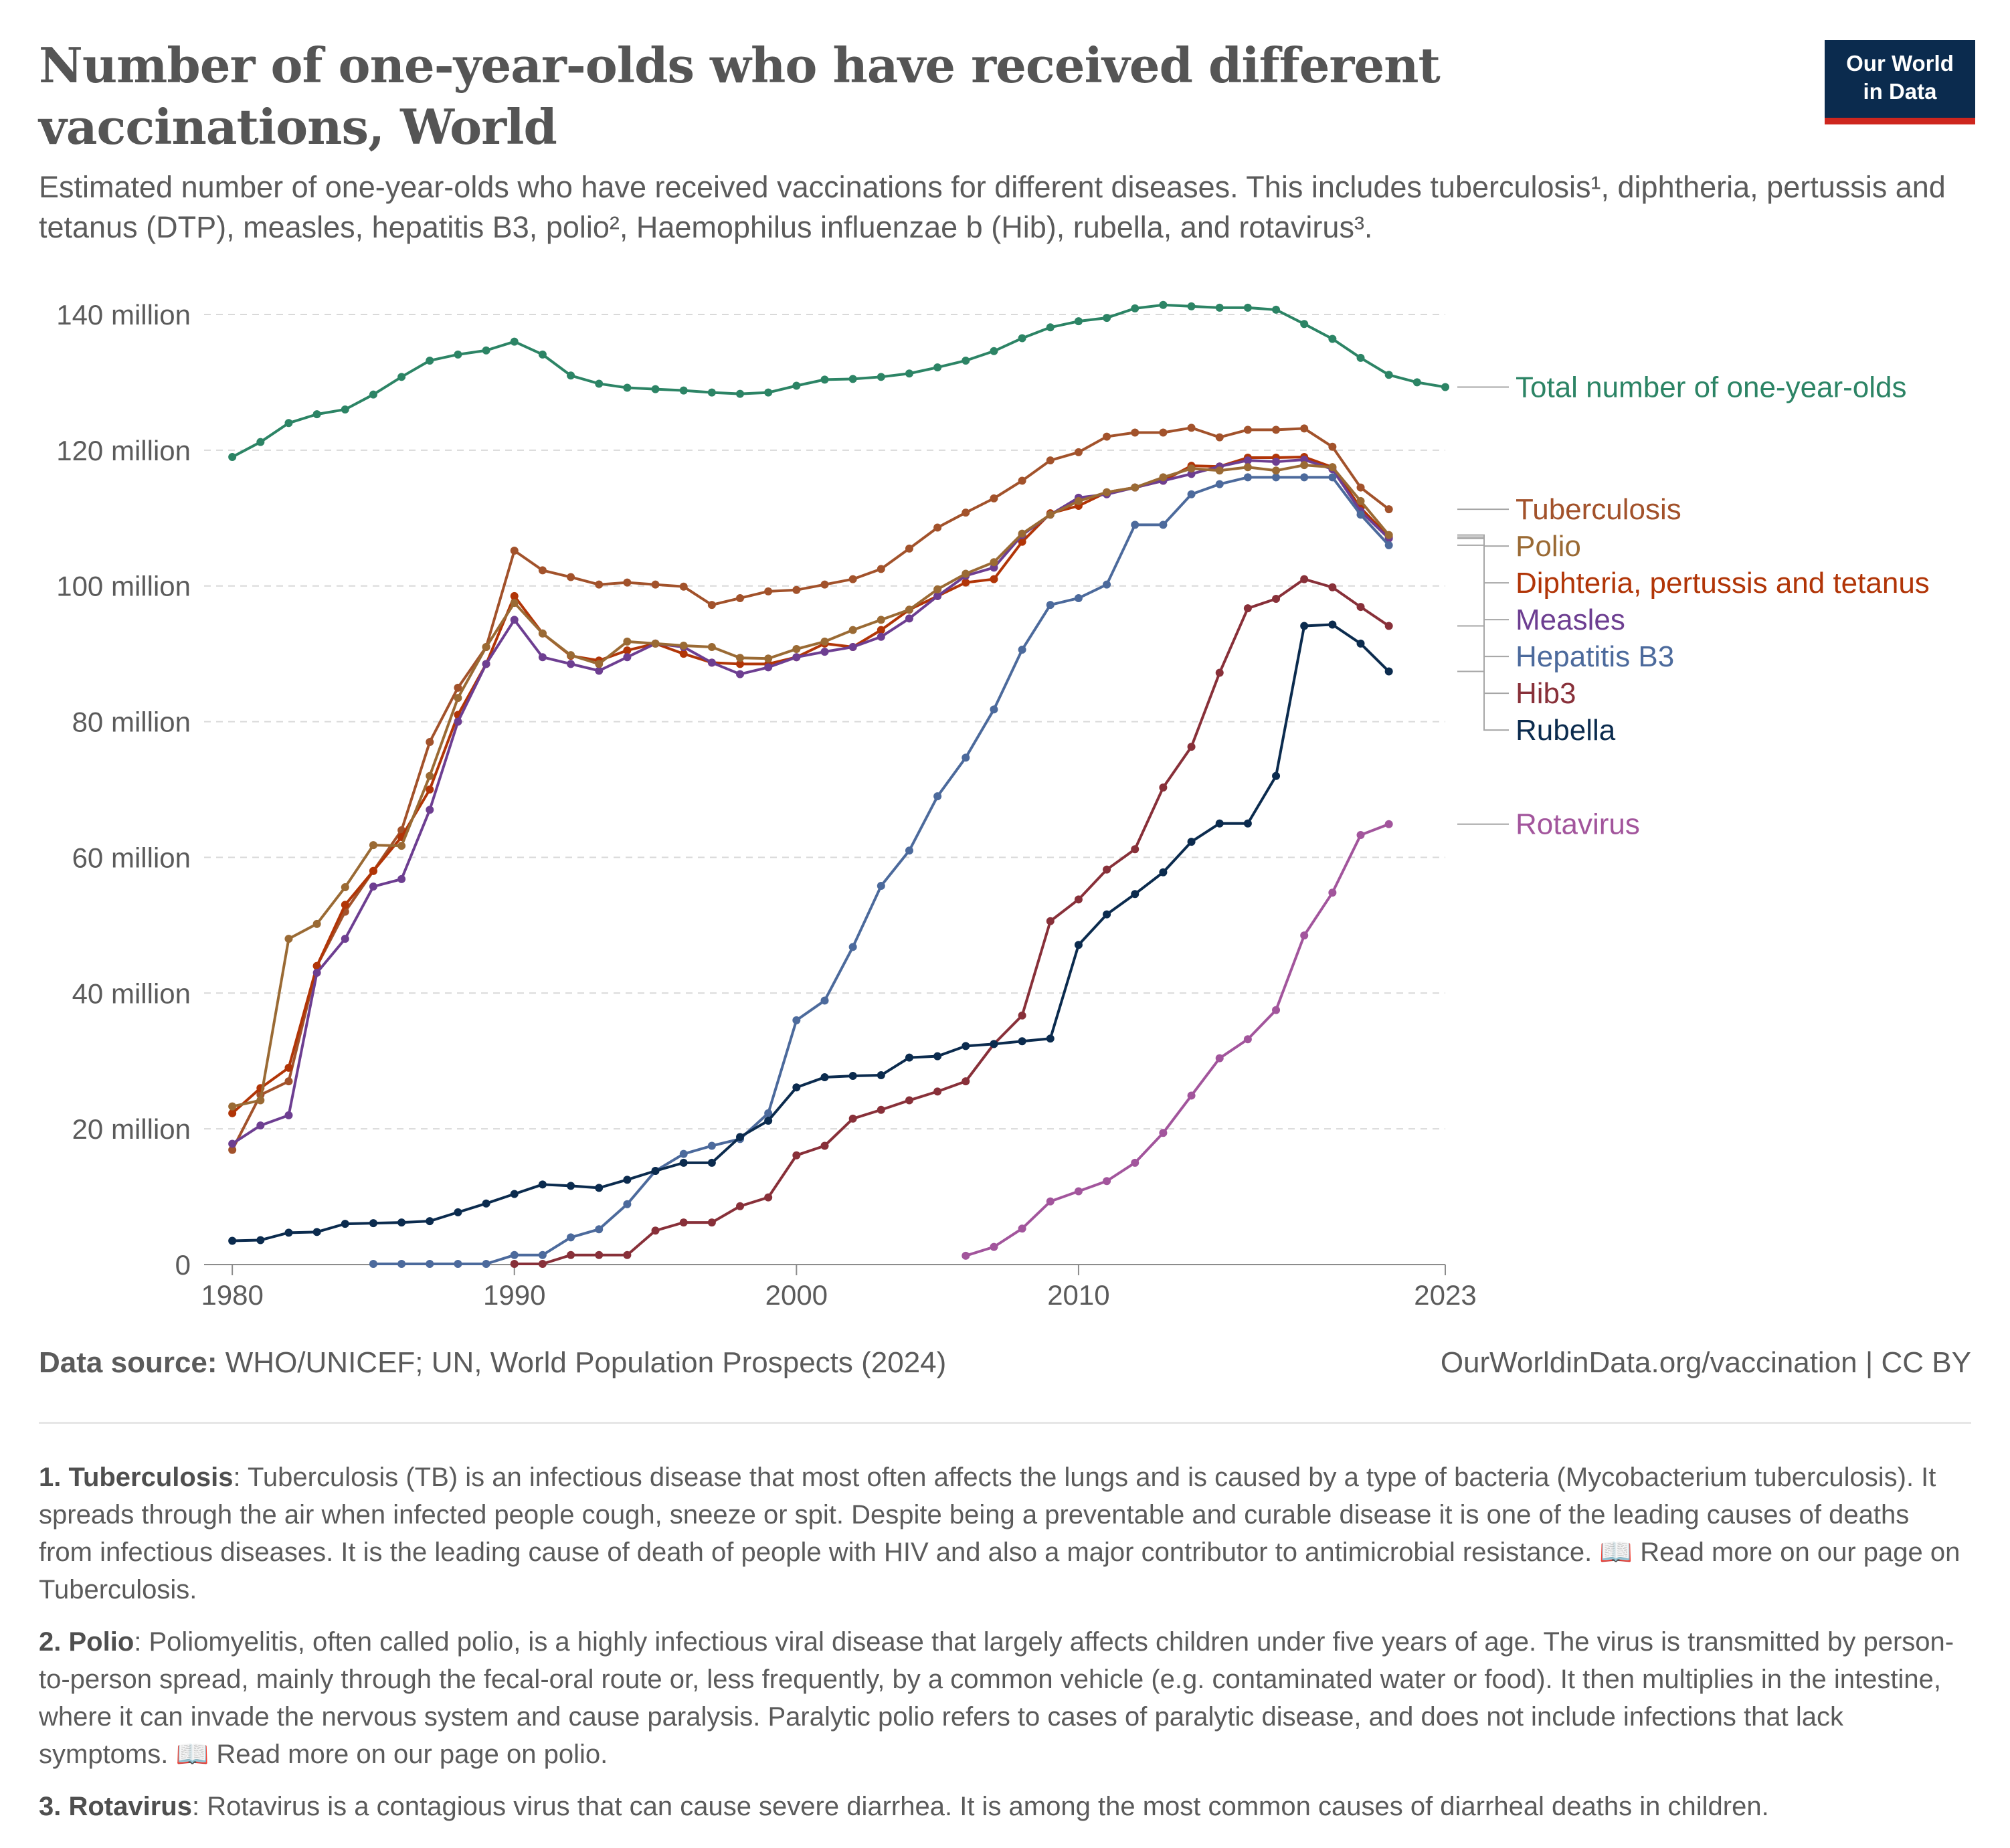  I want to click on label-connector, so click(1483, 601).